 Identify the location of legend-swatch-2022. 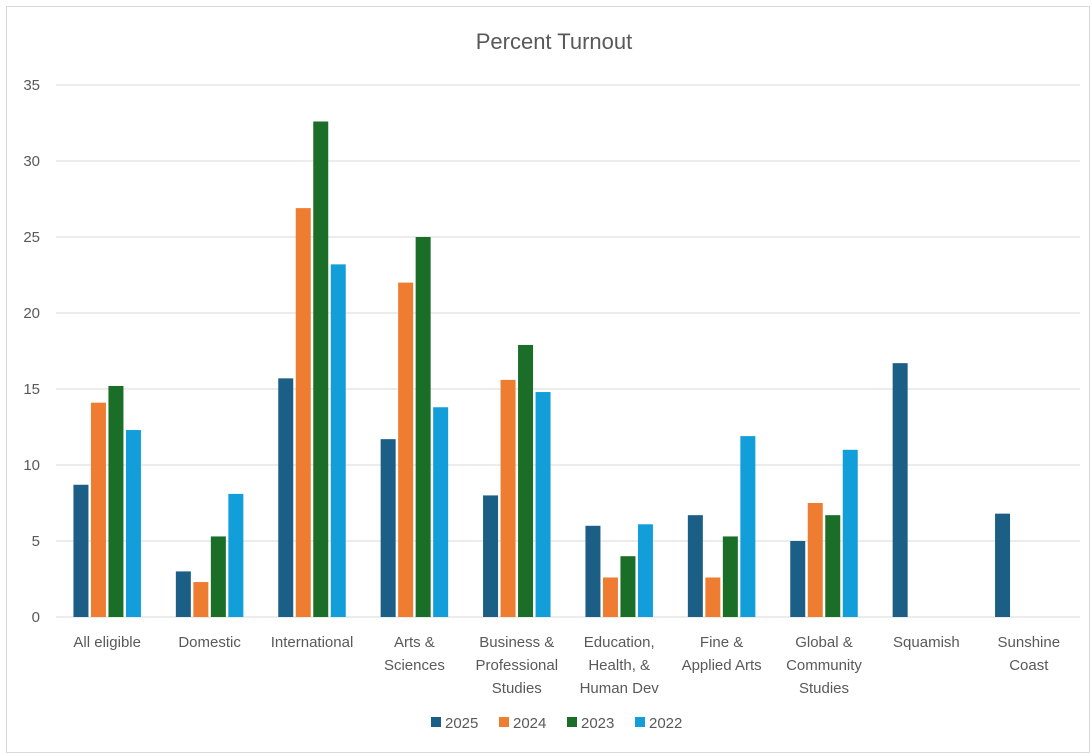
(640, 722).